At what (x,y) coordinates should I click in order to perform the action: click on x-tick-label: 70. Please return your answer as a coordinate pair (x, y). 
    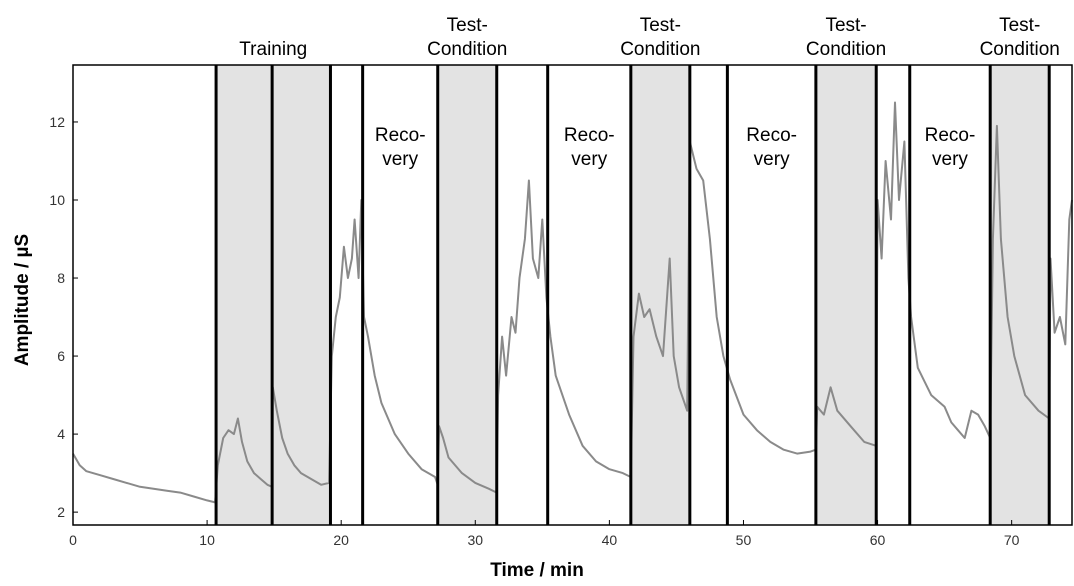
    Looking at the image, I should click on (1012, 540).